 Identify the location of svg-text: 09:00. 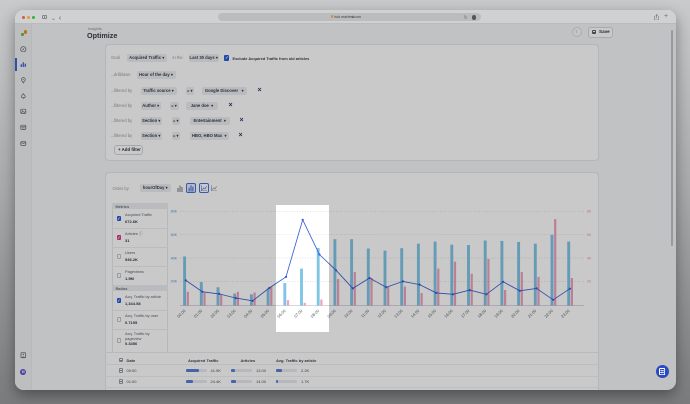
(331, 313).